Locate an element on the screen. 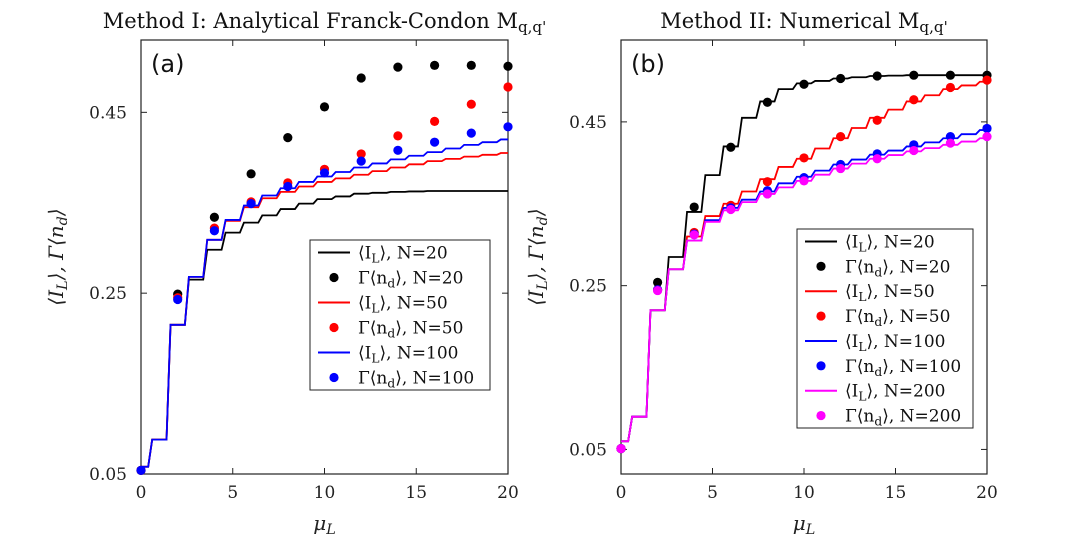 The image size is (1090, 541). chart-title: Method II: Numerical Mq,q'​ is located at coordinates (803, 22).